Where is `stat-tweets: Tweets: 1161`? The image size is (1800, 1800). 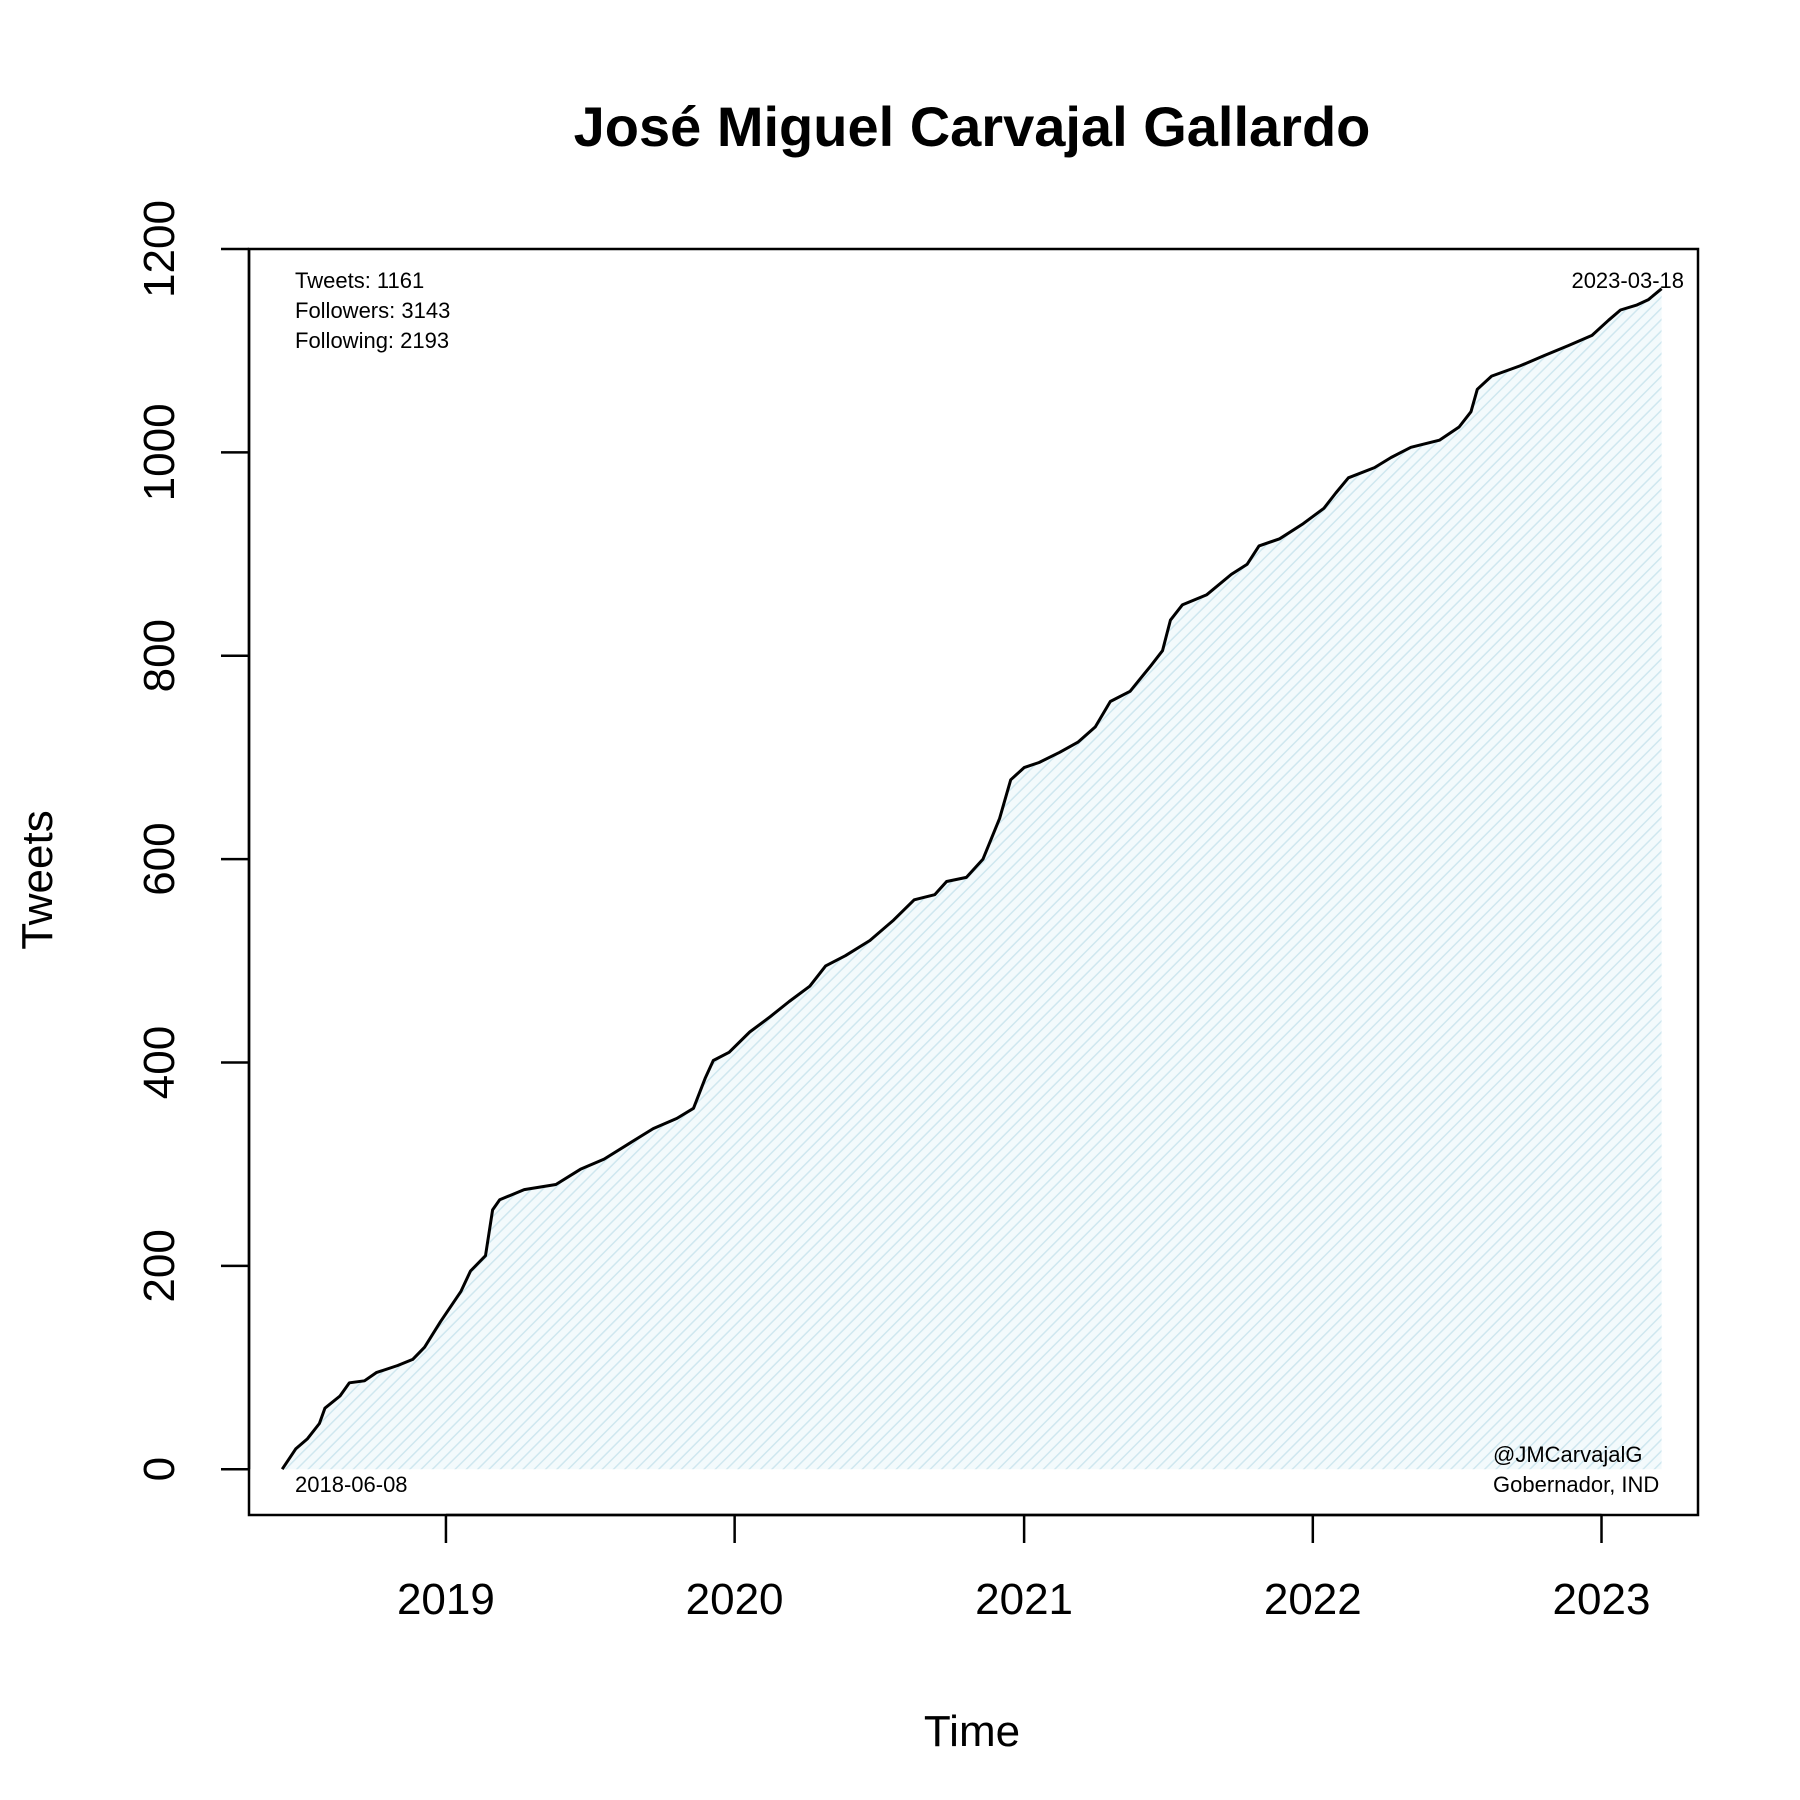 stat-tweets: Tweets: 1161 is located at coordinates (359, 280).